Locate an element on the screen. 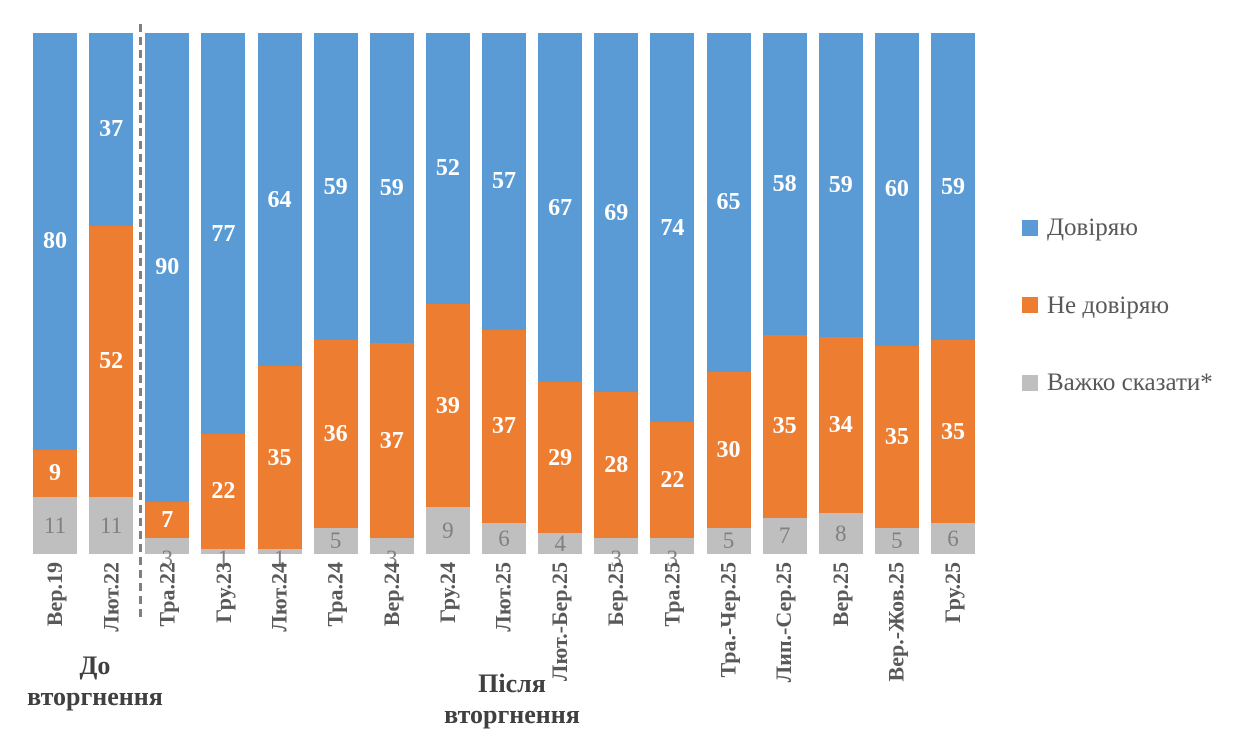 The height and width of the screenshot is (739, 1254). x-axis-label: Тра.25 is located at coordinates (672, 594).